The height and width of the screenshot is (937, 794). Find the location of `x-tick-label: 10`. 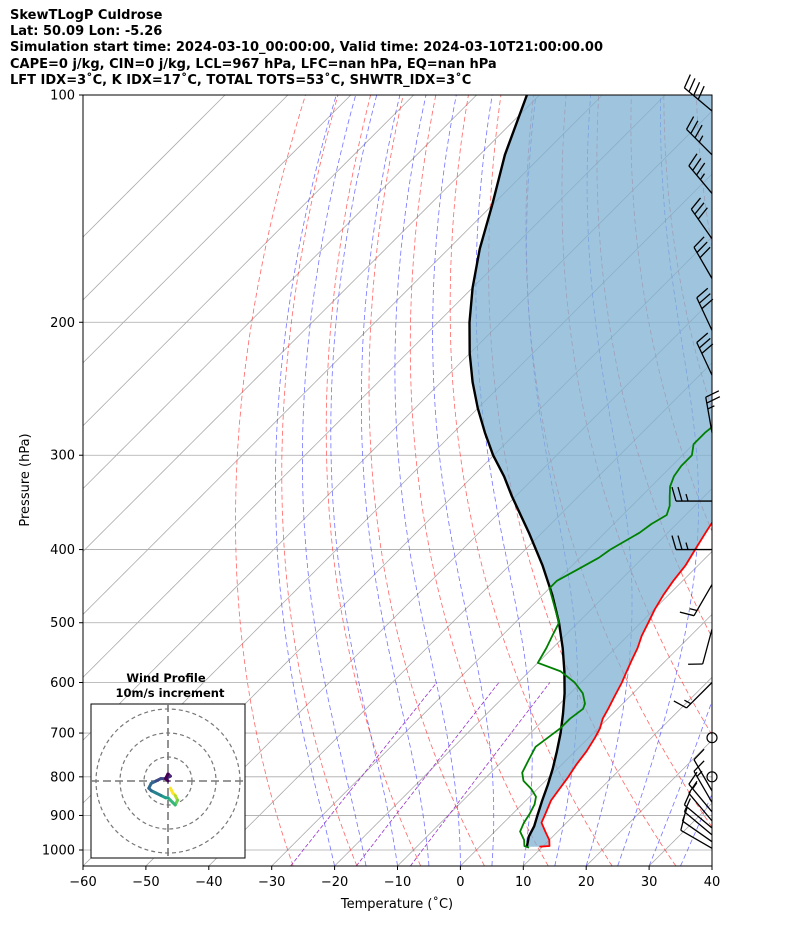

x-tick-label: 10 is located at coordinates (523, 882).